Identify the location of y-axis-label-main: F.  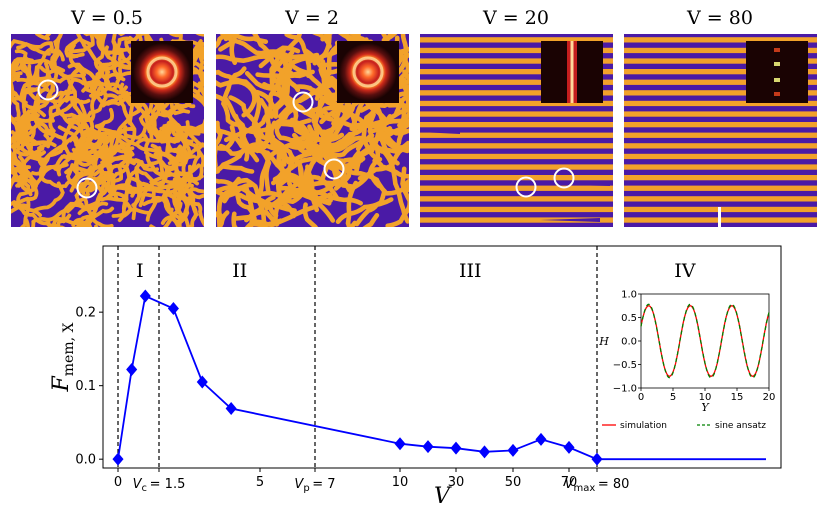
(61, 383).